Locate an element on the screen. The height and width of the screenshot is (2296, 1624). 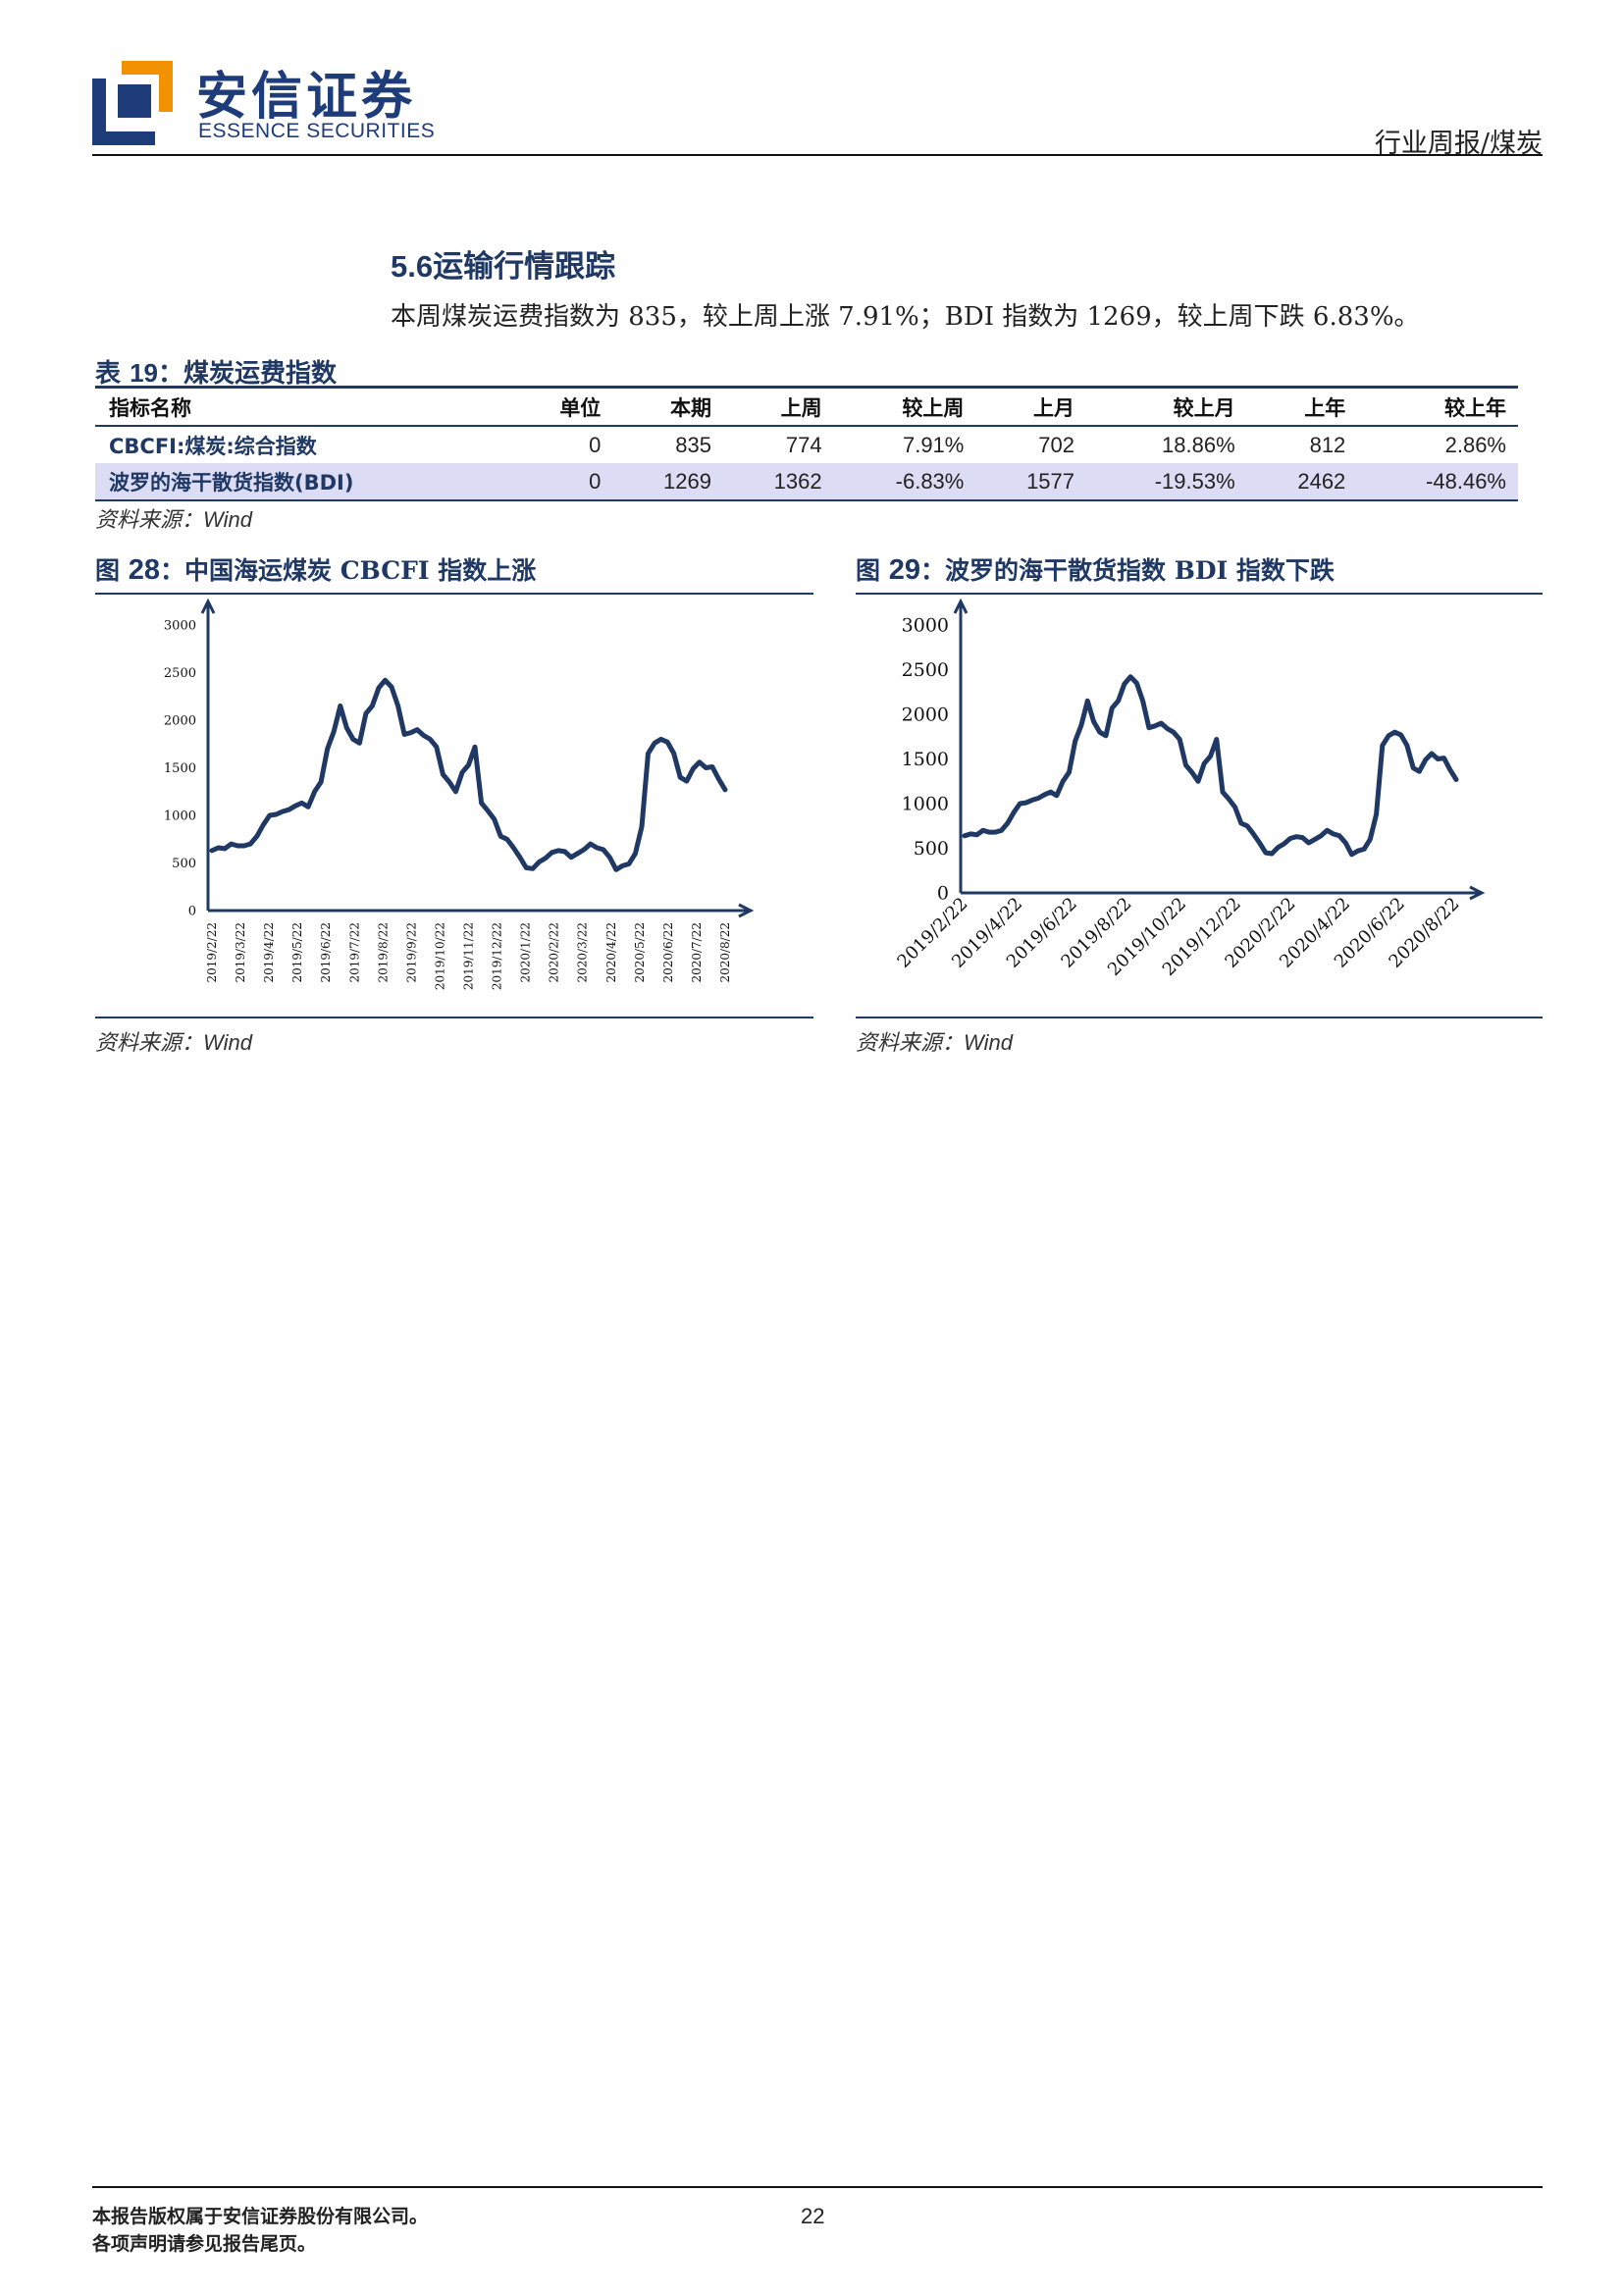
table-top-rule is located at coordinates (806, 387).